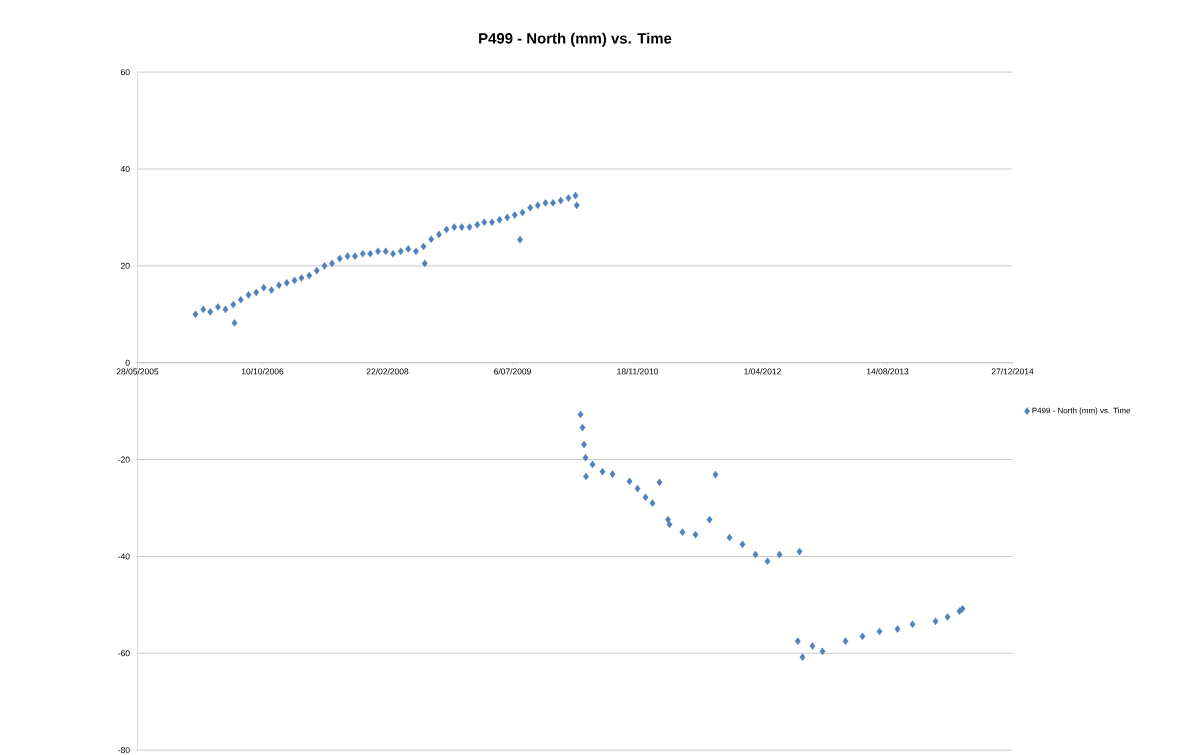  What do you see at coordinates (1012, 371) in the screenshot?
I see `x-tick-label: 27/12/2014` at bounding box center [1012, 371].